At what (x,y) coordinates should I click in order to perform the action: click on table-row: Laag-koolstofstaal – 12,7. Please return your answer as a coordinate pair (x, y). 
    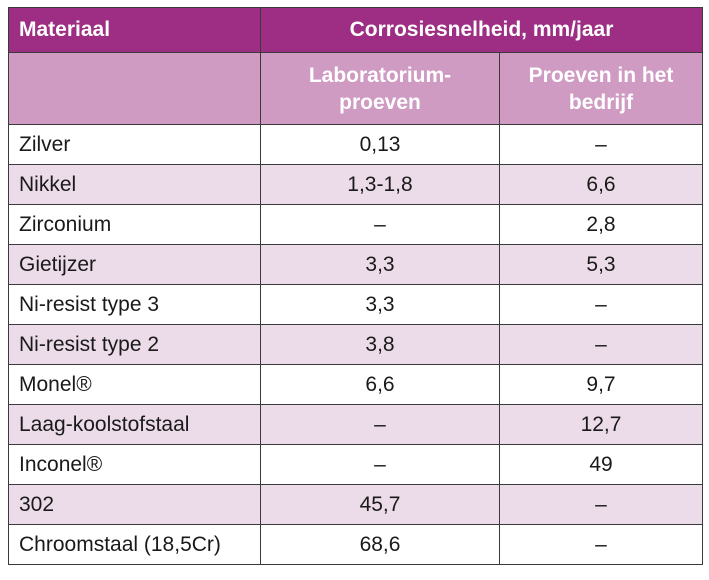
    Looking at the image, I should click on (356, 424).